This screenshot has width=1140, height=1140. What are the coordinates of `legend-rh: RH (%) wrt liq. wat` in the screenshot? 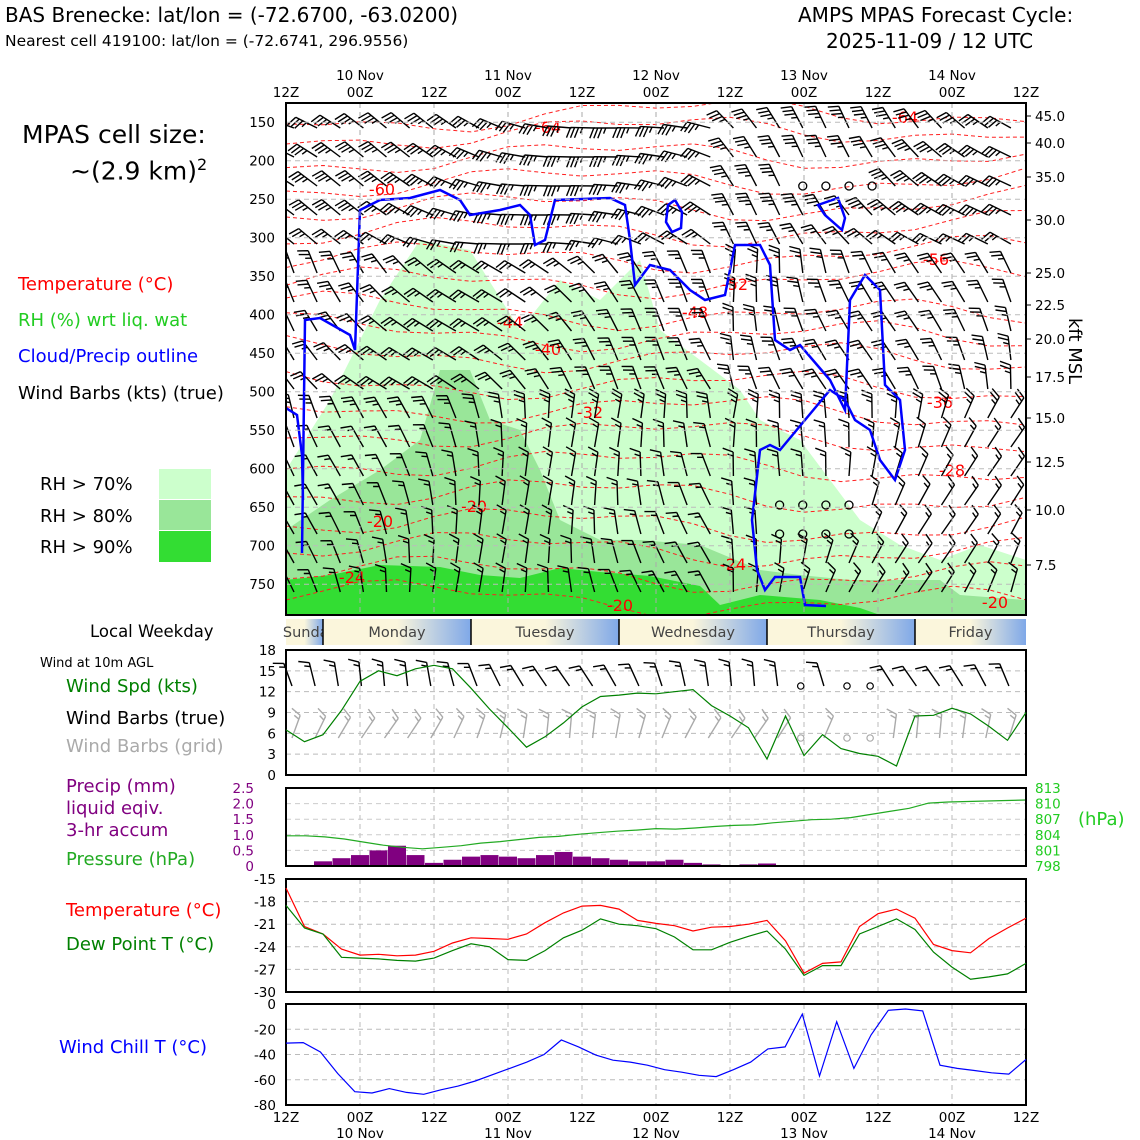 It's located at (103, 320).